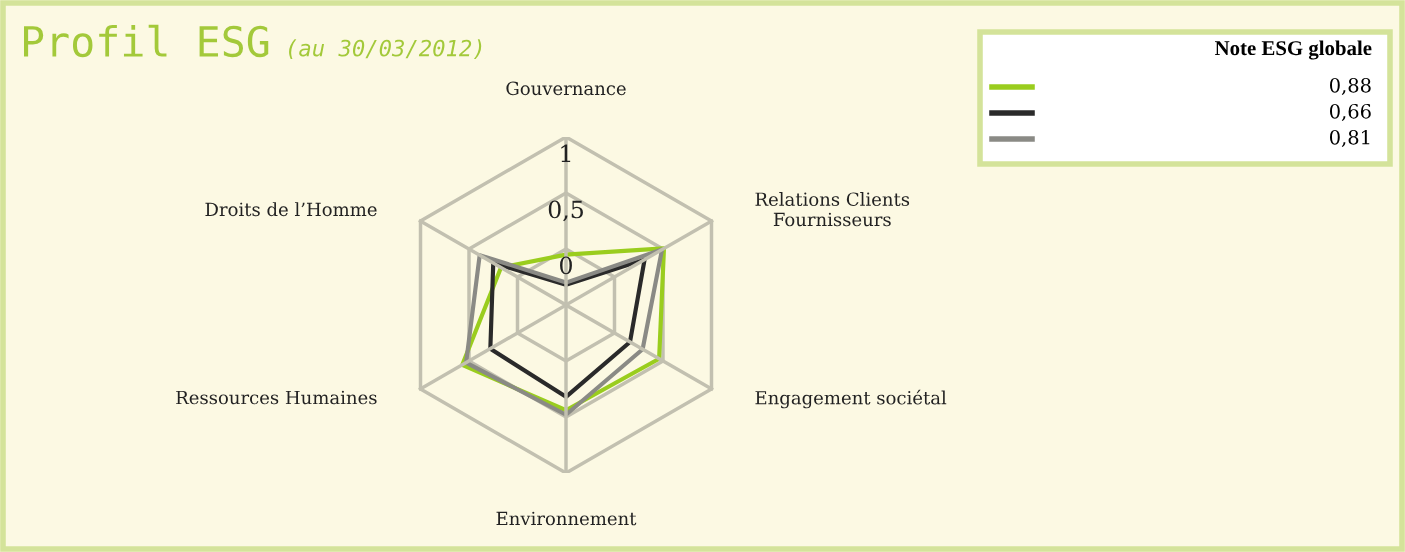 The width and height of the screenshot is (1405, 552). I want to click on legend-title: Note ESG globale, so click(1293, 50).